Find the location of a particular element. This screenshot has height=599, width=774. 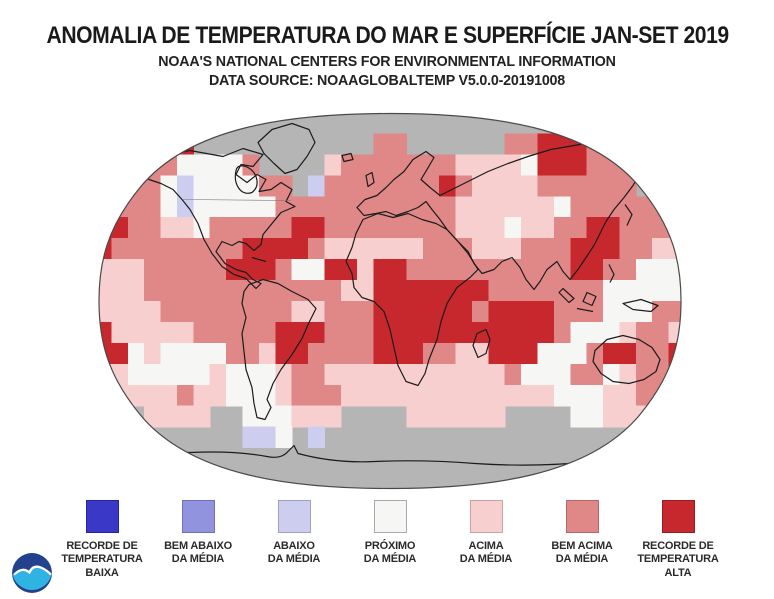

legend-item: RECORDE DE TEMPERATURA BAIXA is located at coordinates (102, 540).